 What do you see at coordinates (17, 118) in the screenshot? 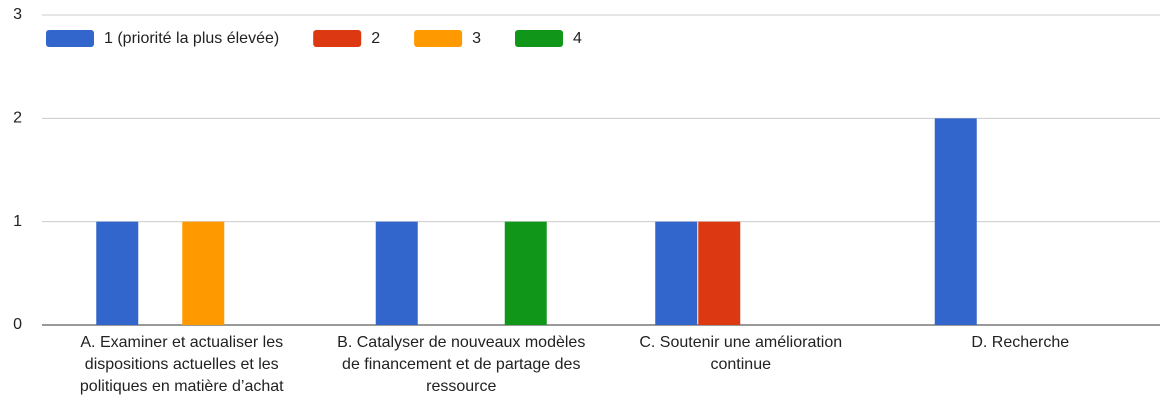
I see `y-tick-label: 2` at bounding box center [17, 118].